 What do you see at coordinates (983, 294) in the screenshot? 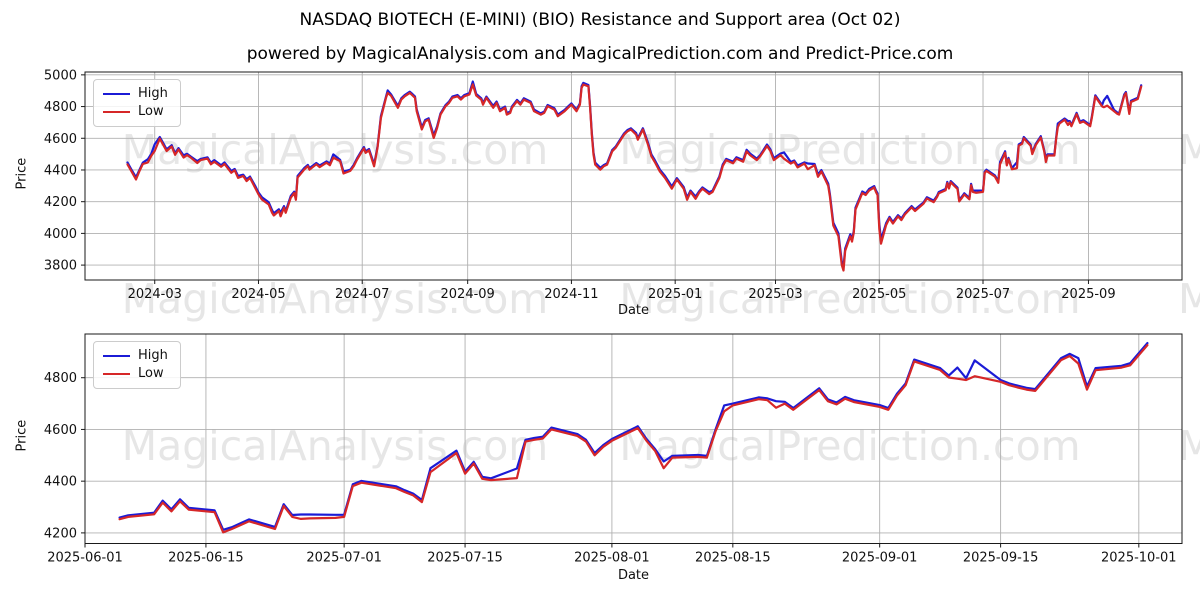
I see `svg-text: 2025-07` at bounding box center [983, 294].